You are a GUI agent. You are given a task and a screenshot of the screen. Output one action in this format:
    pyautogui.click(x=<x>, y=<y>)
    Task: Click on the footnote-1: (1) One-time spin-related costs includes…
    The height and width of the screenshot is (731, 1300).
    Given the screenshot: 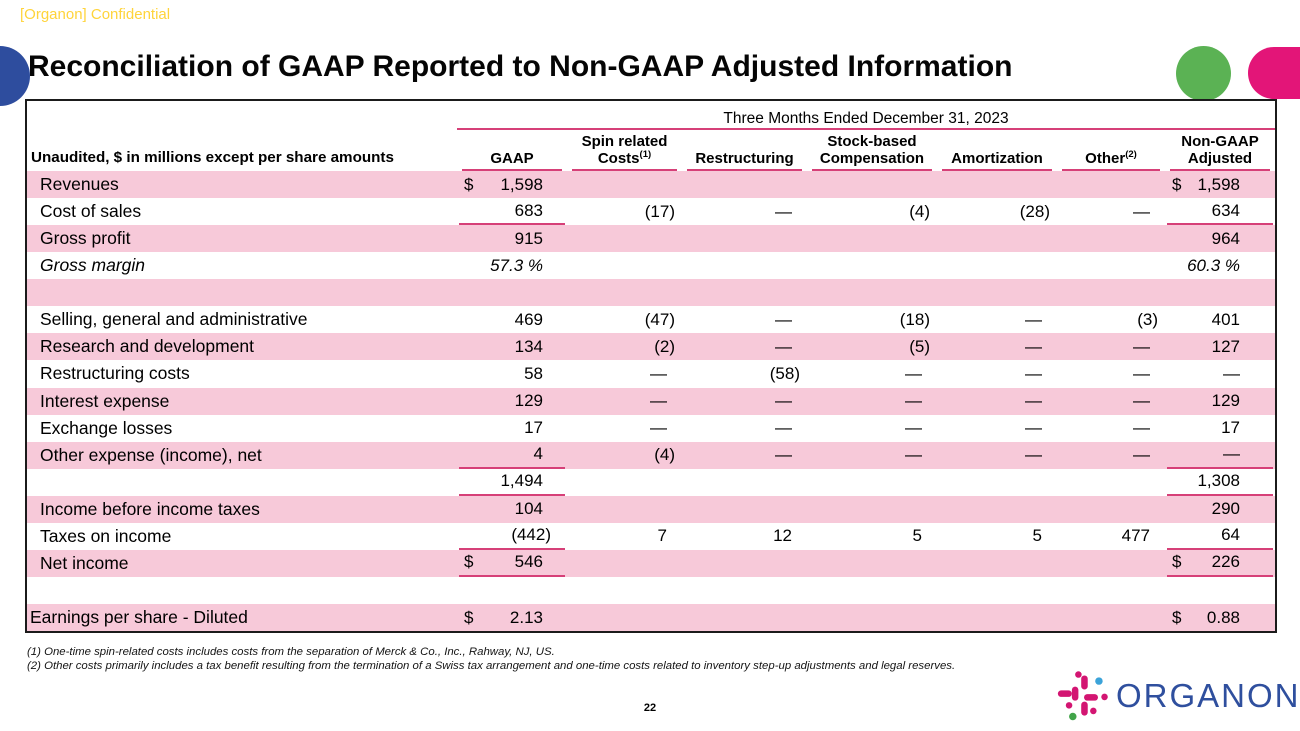 What is the action you would take?
    pyautogui.click(x=291, y=652)
    